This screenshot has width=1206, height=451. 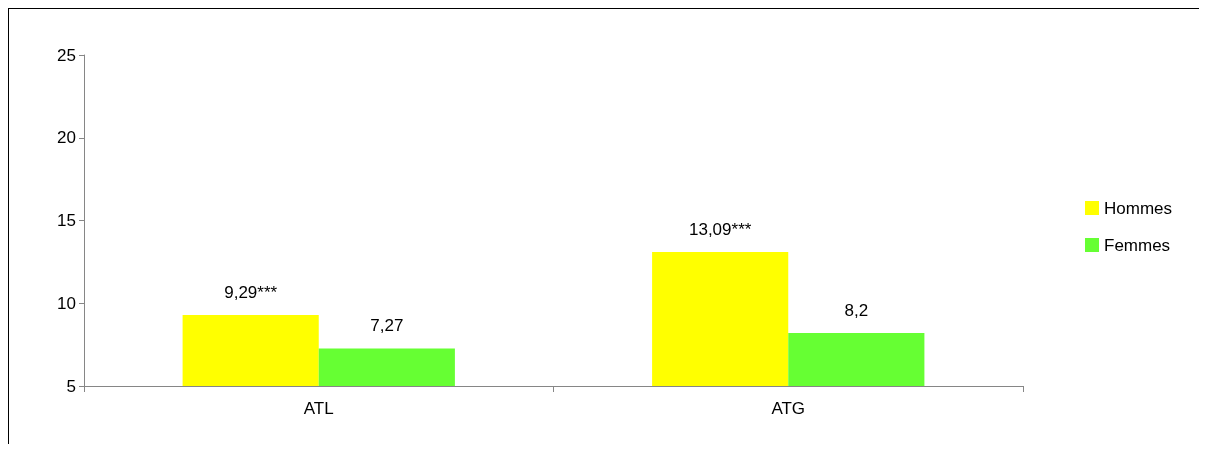 What do you see at coordinates (387, 326) in the screenshot?
I see `data-label: 7,27` at bounding box center [387, 326].